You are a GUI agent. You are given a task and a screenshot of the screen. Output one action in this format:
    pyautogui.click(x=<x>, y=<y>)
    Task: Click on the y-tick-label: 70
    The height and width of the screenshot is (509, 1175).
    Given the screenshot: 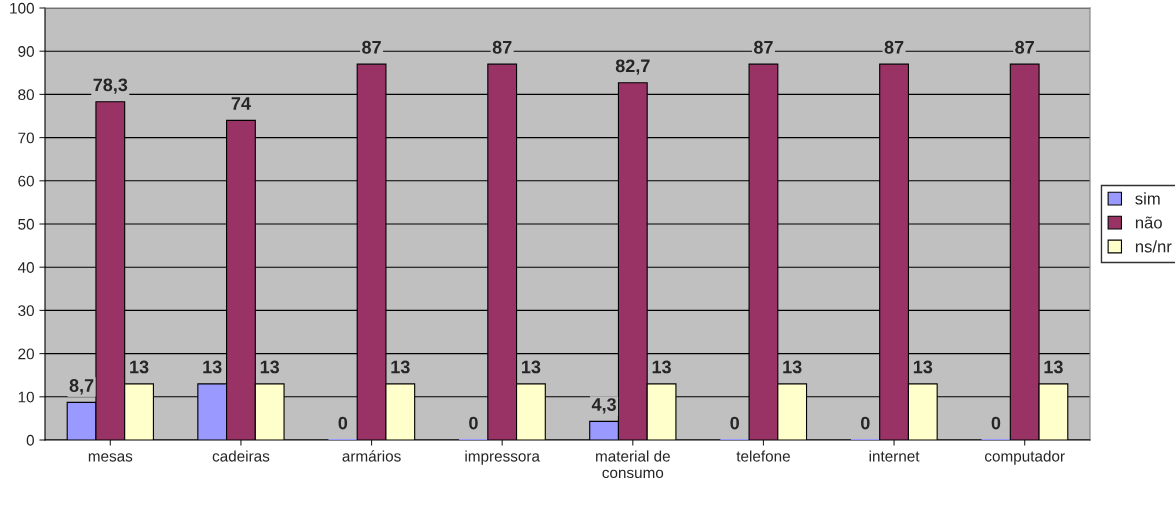 What is the action you would take?
    pyautogui.click(x=26, y=138)
    